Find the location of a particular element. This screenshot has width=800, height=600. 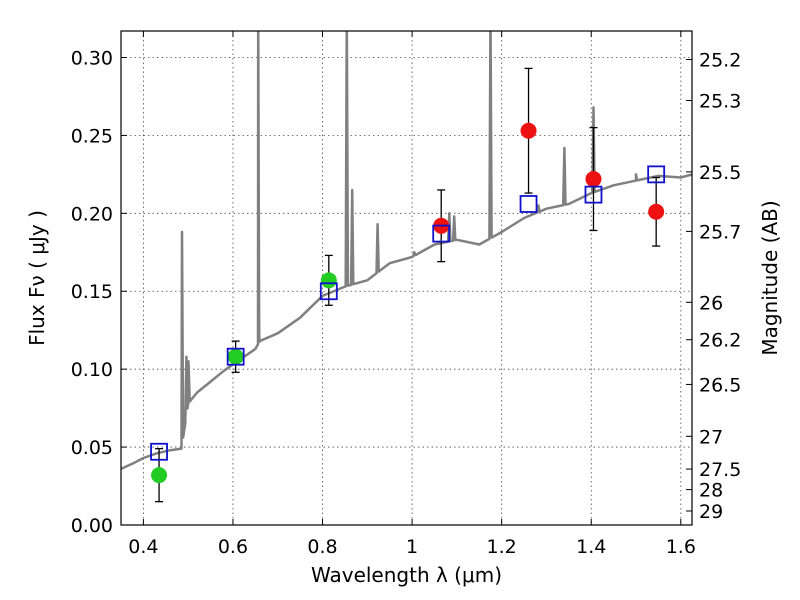

right-tick-label: 25.5 is located at coordinates (720, 173).